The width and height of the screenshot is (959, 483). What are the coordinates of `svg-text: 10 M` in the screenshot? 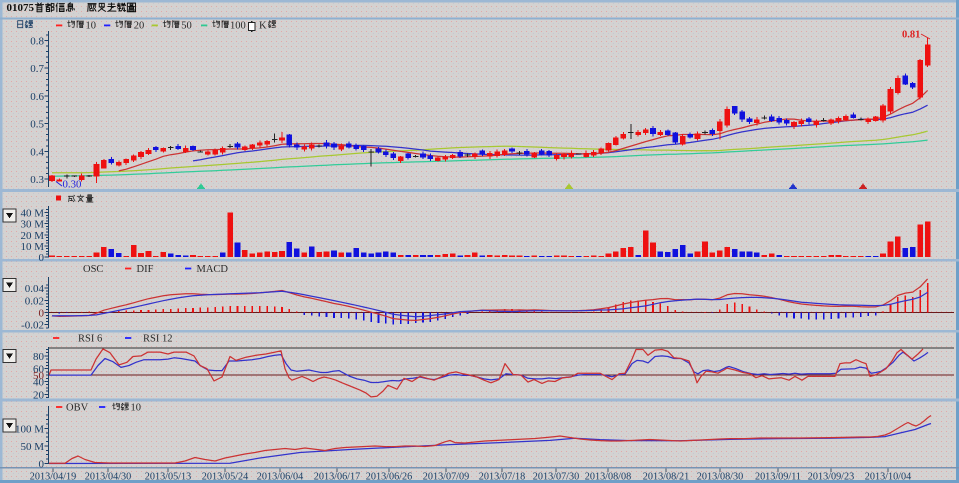 It's located at (32, 247).